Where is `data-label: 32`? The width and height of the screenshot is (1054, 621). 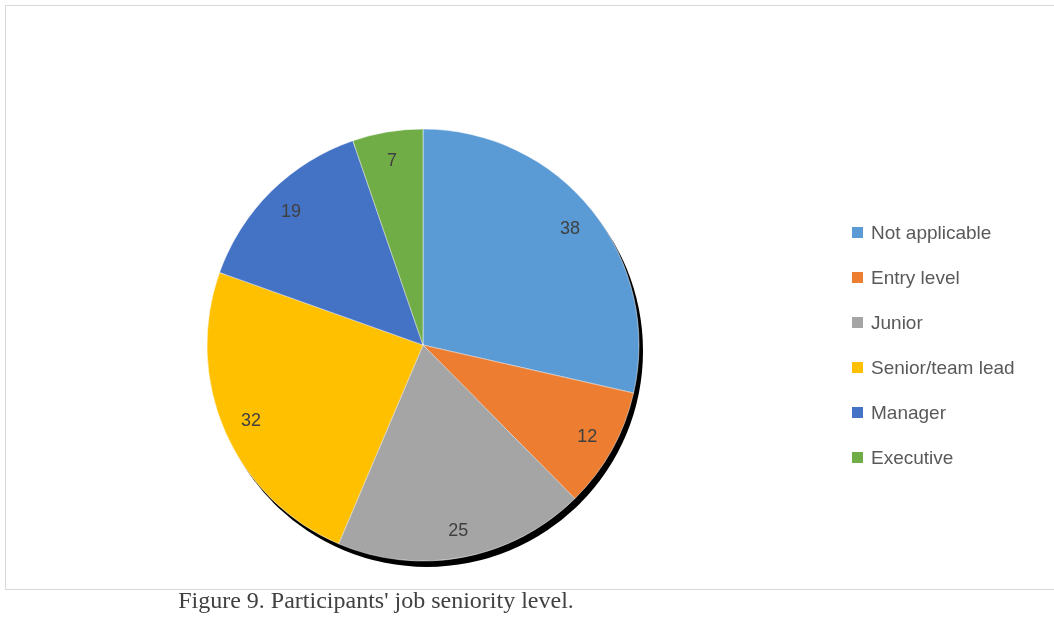 data-label: 32 is located at coordinates (250, 420).